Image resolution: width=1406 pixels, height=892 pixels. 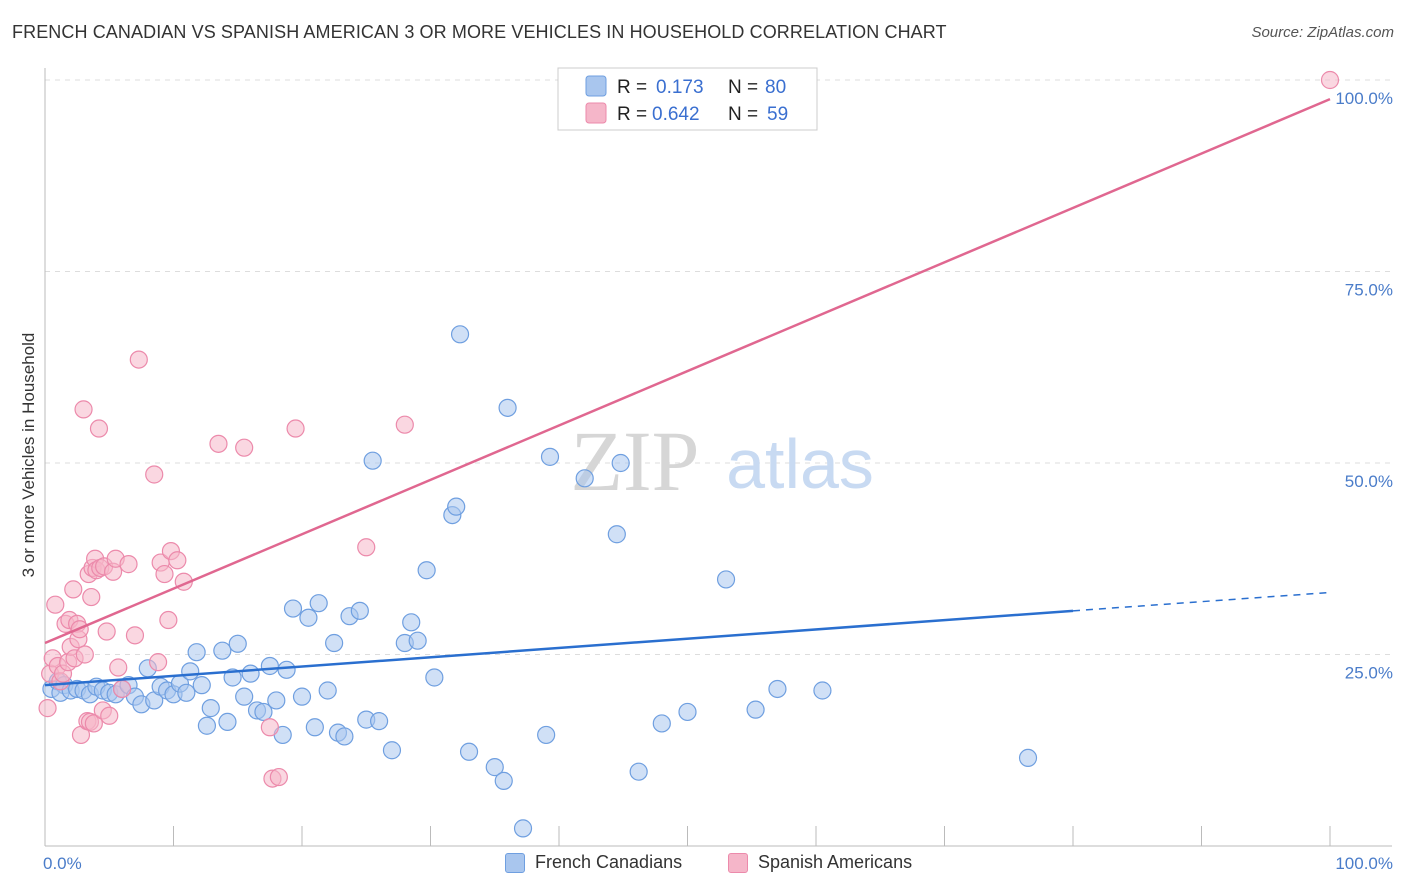 I want to click on bottom-legend-label-french-canadians: French Canadians, so click(x=609, y=862).